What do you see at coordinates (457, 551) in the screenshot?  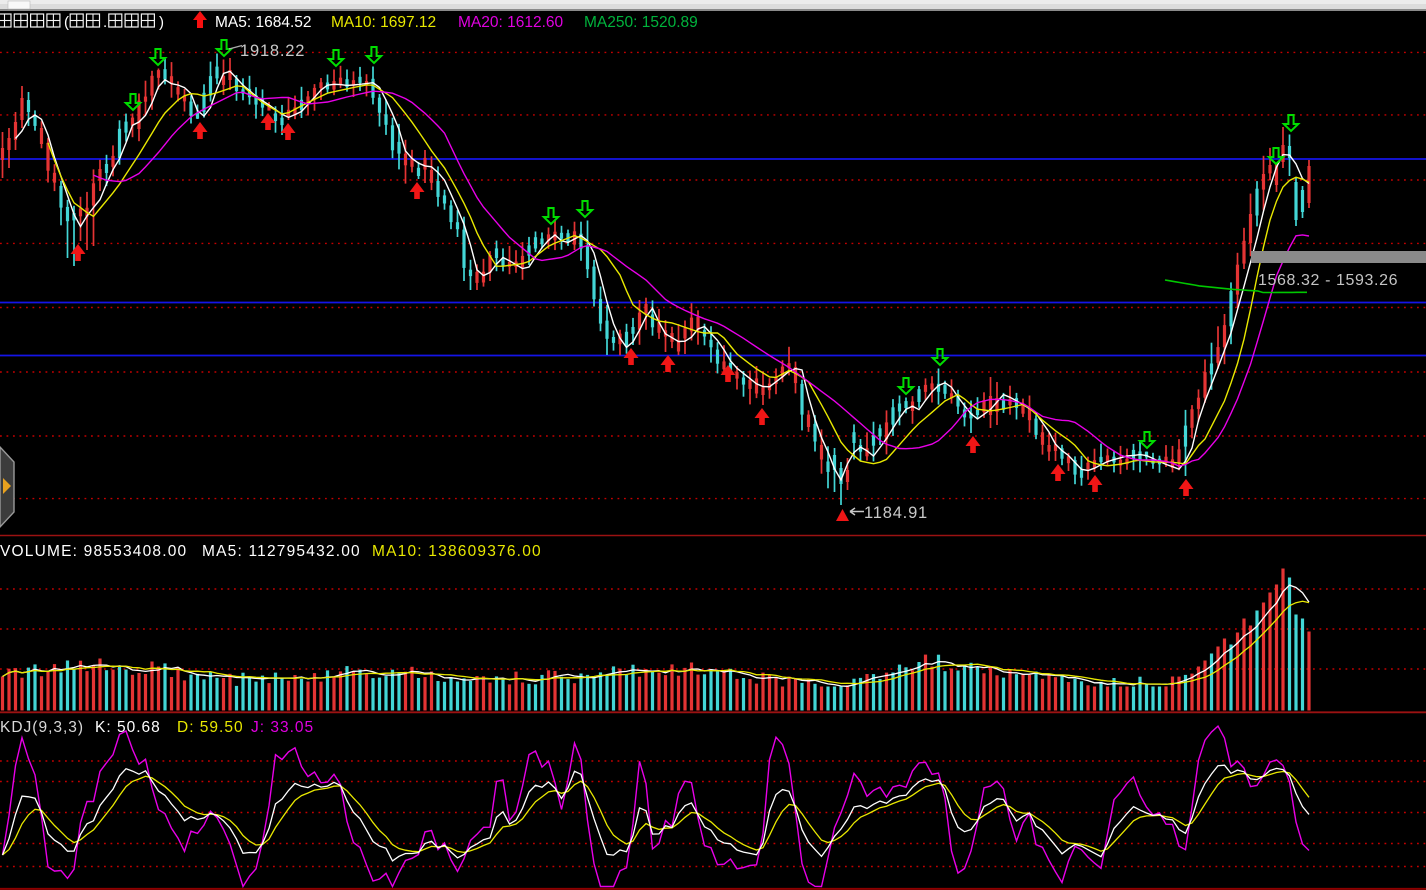 I see `svg-text: MA10: 138609376.00` at bounding box center [457, 551].